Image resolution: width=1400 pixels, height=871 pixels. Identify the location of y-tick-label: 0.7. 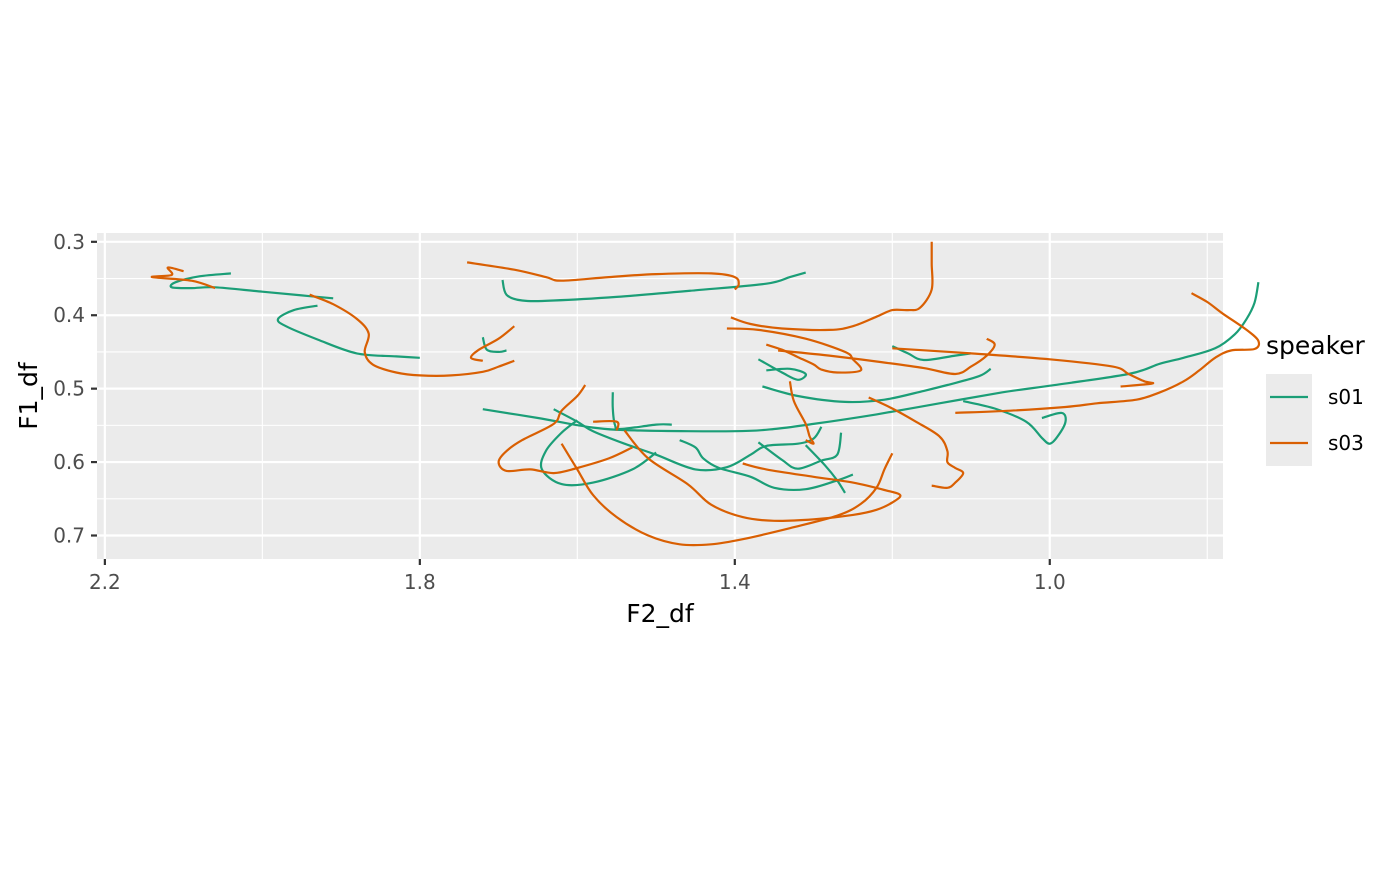
(69, 536).